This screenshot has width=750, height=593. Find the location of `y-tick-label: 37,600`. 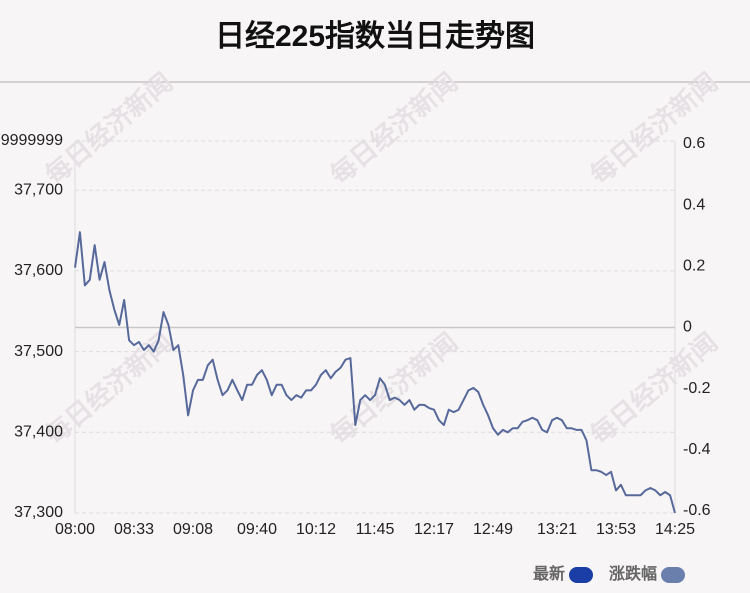

y-tick-label: 37,600 is located at coordinates (38, 270).